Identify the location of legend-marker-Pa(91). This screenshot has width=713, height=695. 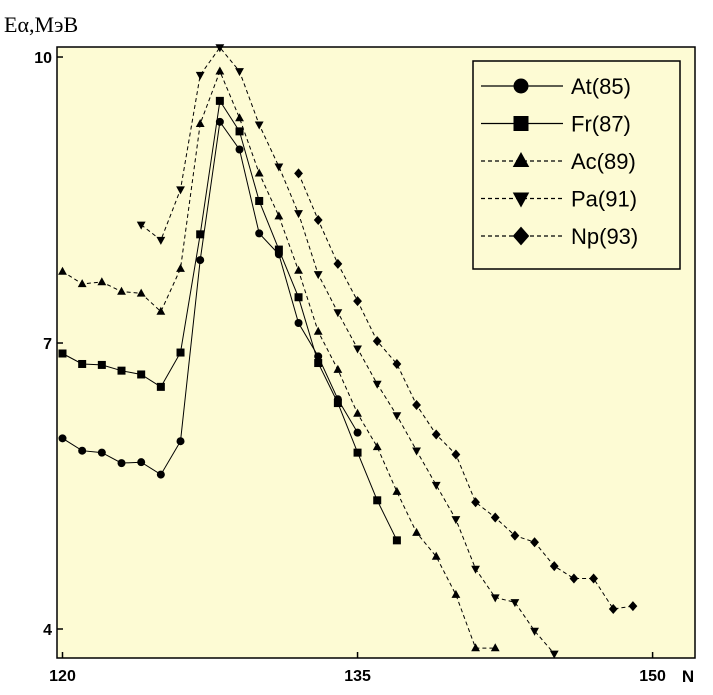
(521, 200).